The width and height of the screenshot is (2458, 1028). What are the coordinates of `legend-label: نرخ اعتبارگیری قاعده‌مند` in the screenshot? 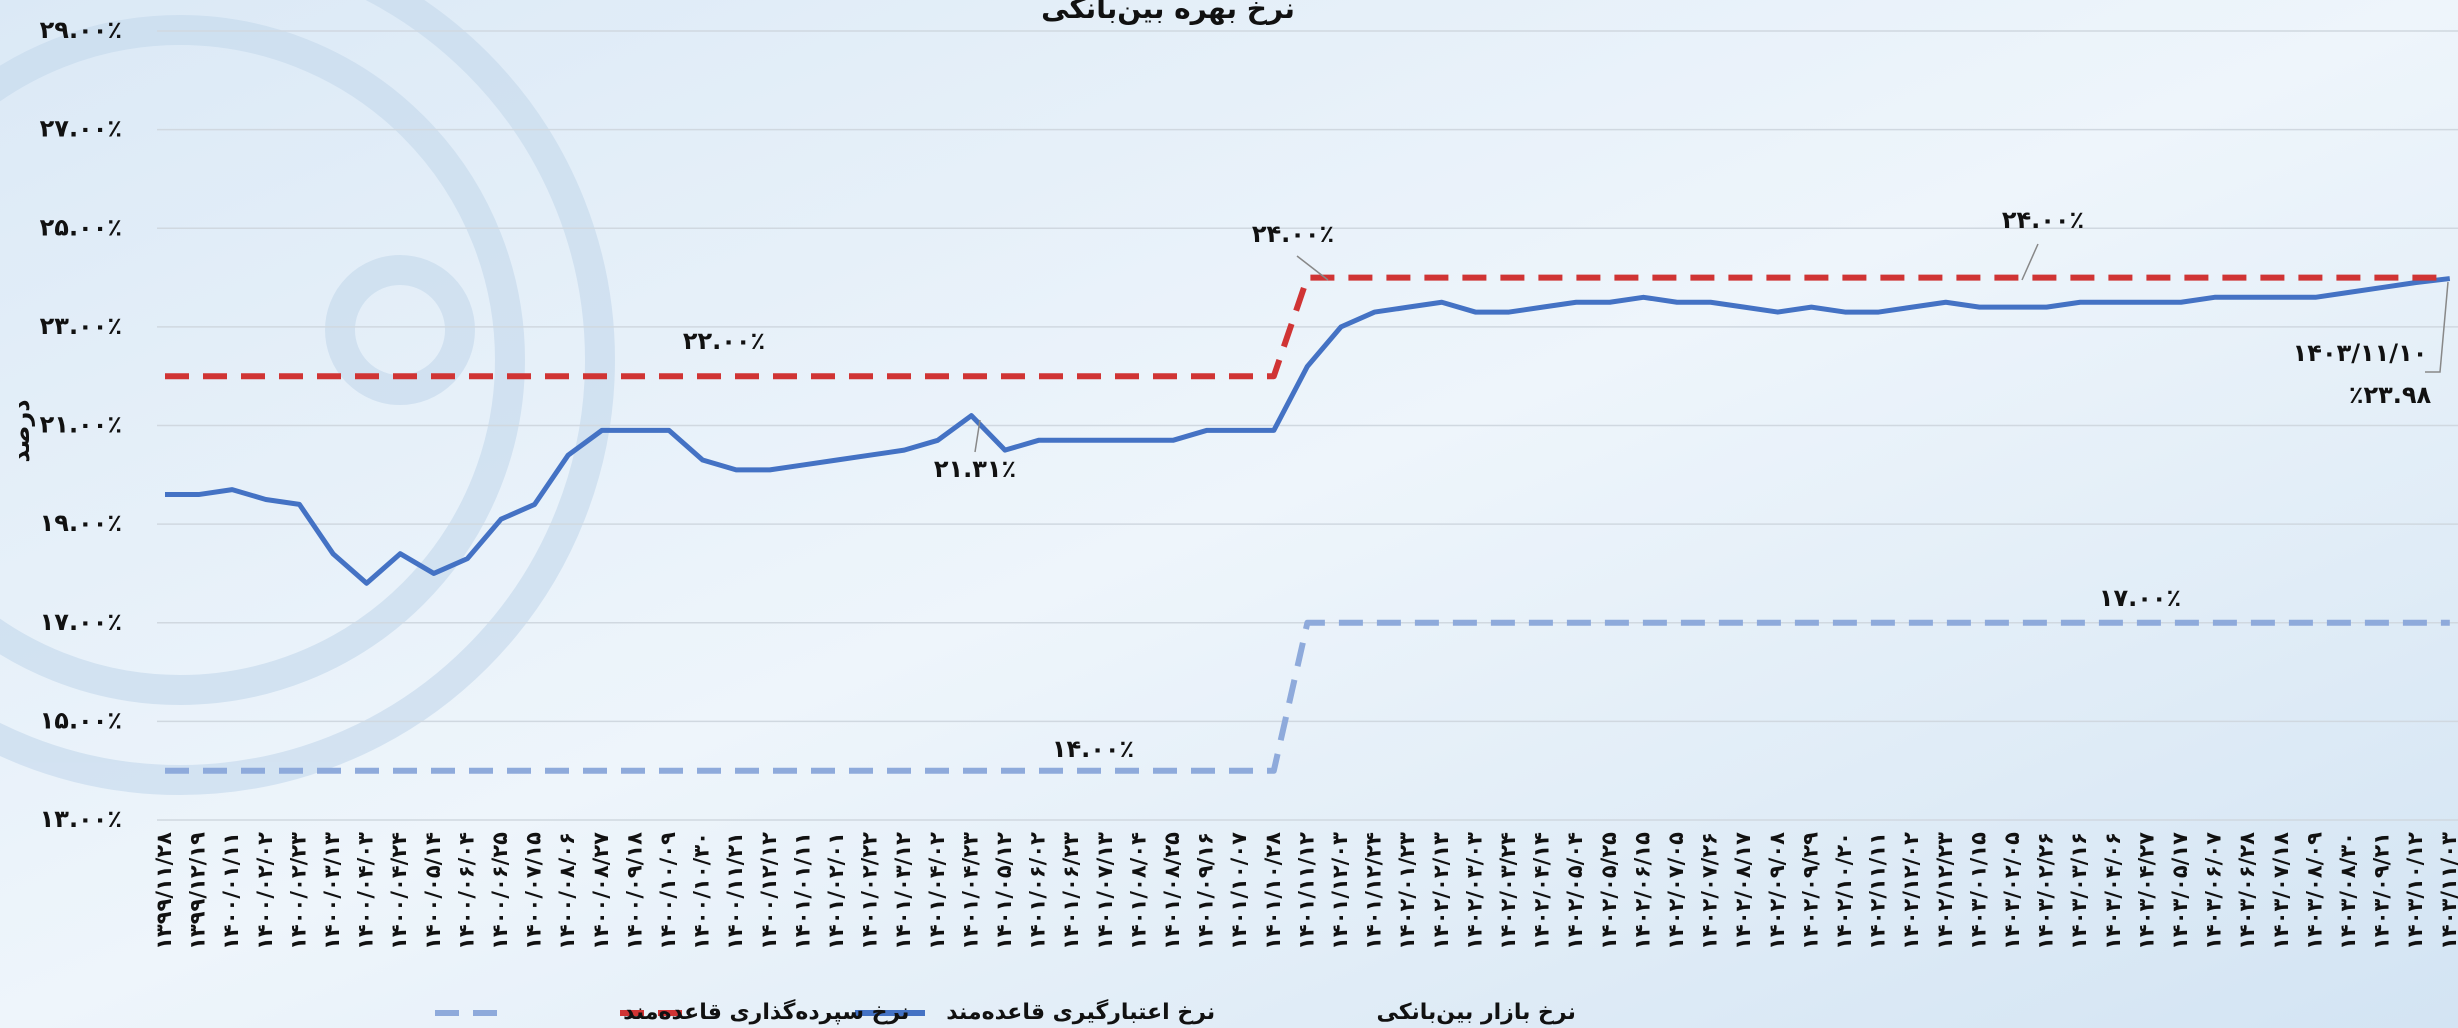 It's located at (1080, 1011).